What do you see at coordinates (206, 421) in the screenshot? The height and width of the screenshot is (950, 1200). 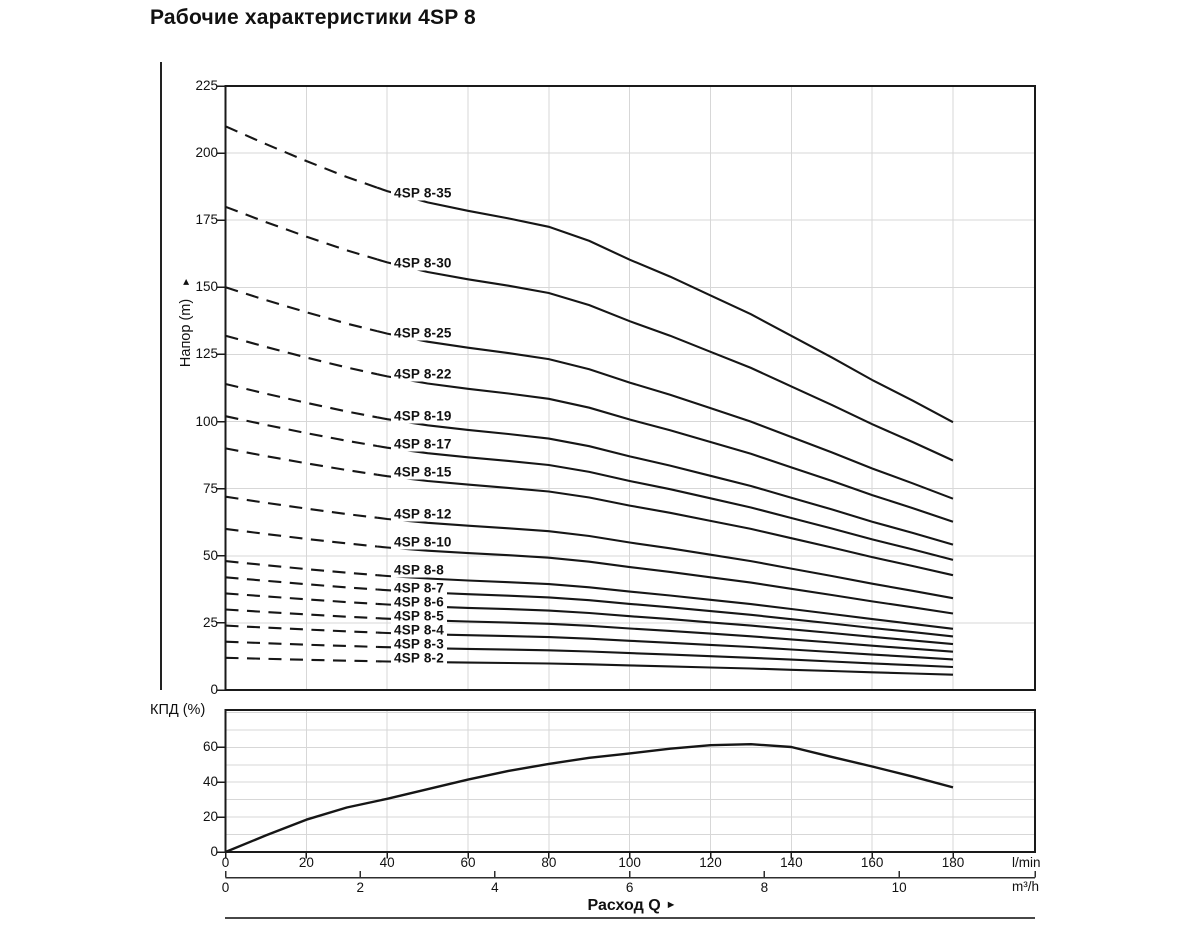 I see `head-y-tick-label: 100` at bounding box center [206, 421].